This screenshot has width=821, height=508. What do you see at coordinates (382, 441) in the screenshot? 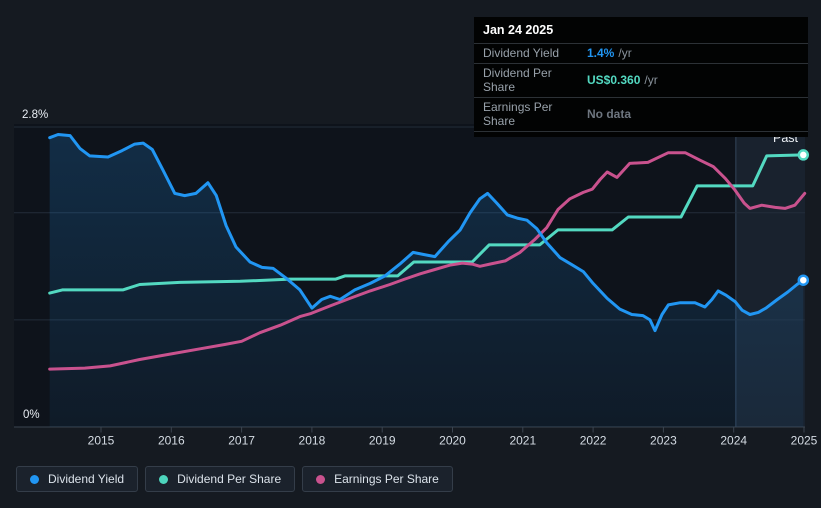
I see `x-tick-label-2019: 2019` at bounding box center [382, 441].